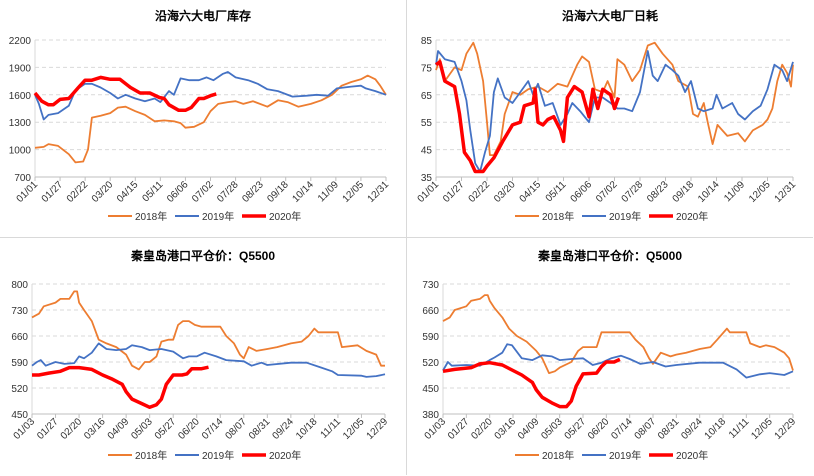 The width and height of the screenshot is (814, 476). What do you see at coordinates (20, 68) in the screenshot?
I see `y-tick-label: 1900` at bounding box center [20, 68].